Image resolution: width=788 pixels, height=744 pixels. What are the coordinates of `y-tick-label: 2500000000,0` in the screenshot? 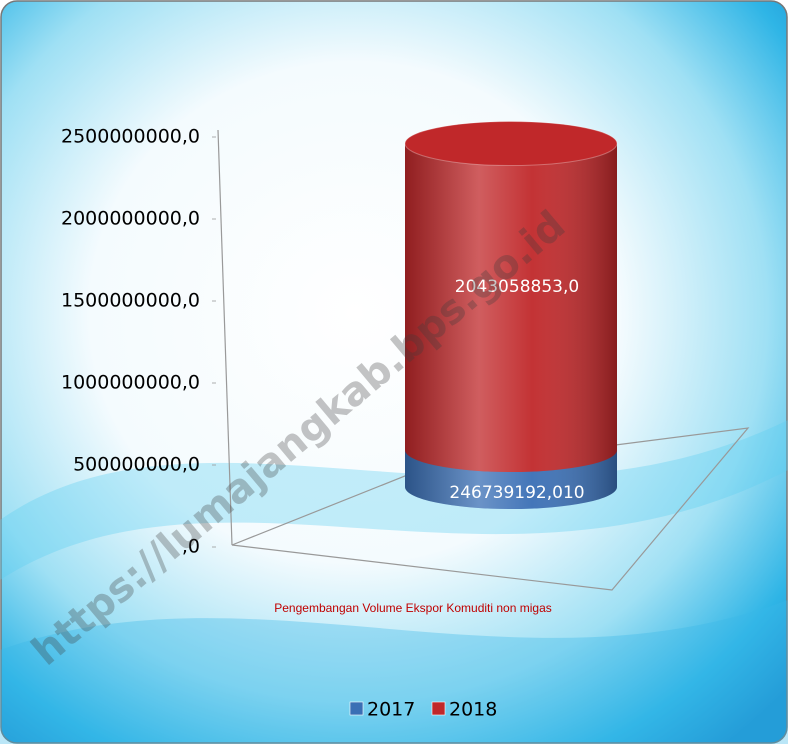 It's located at (130, 137).